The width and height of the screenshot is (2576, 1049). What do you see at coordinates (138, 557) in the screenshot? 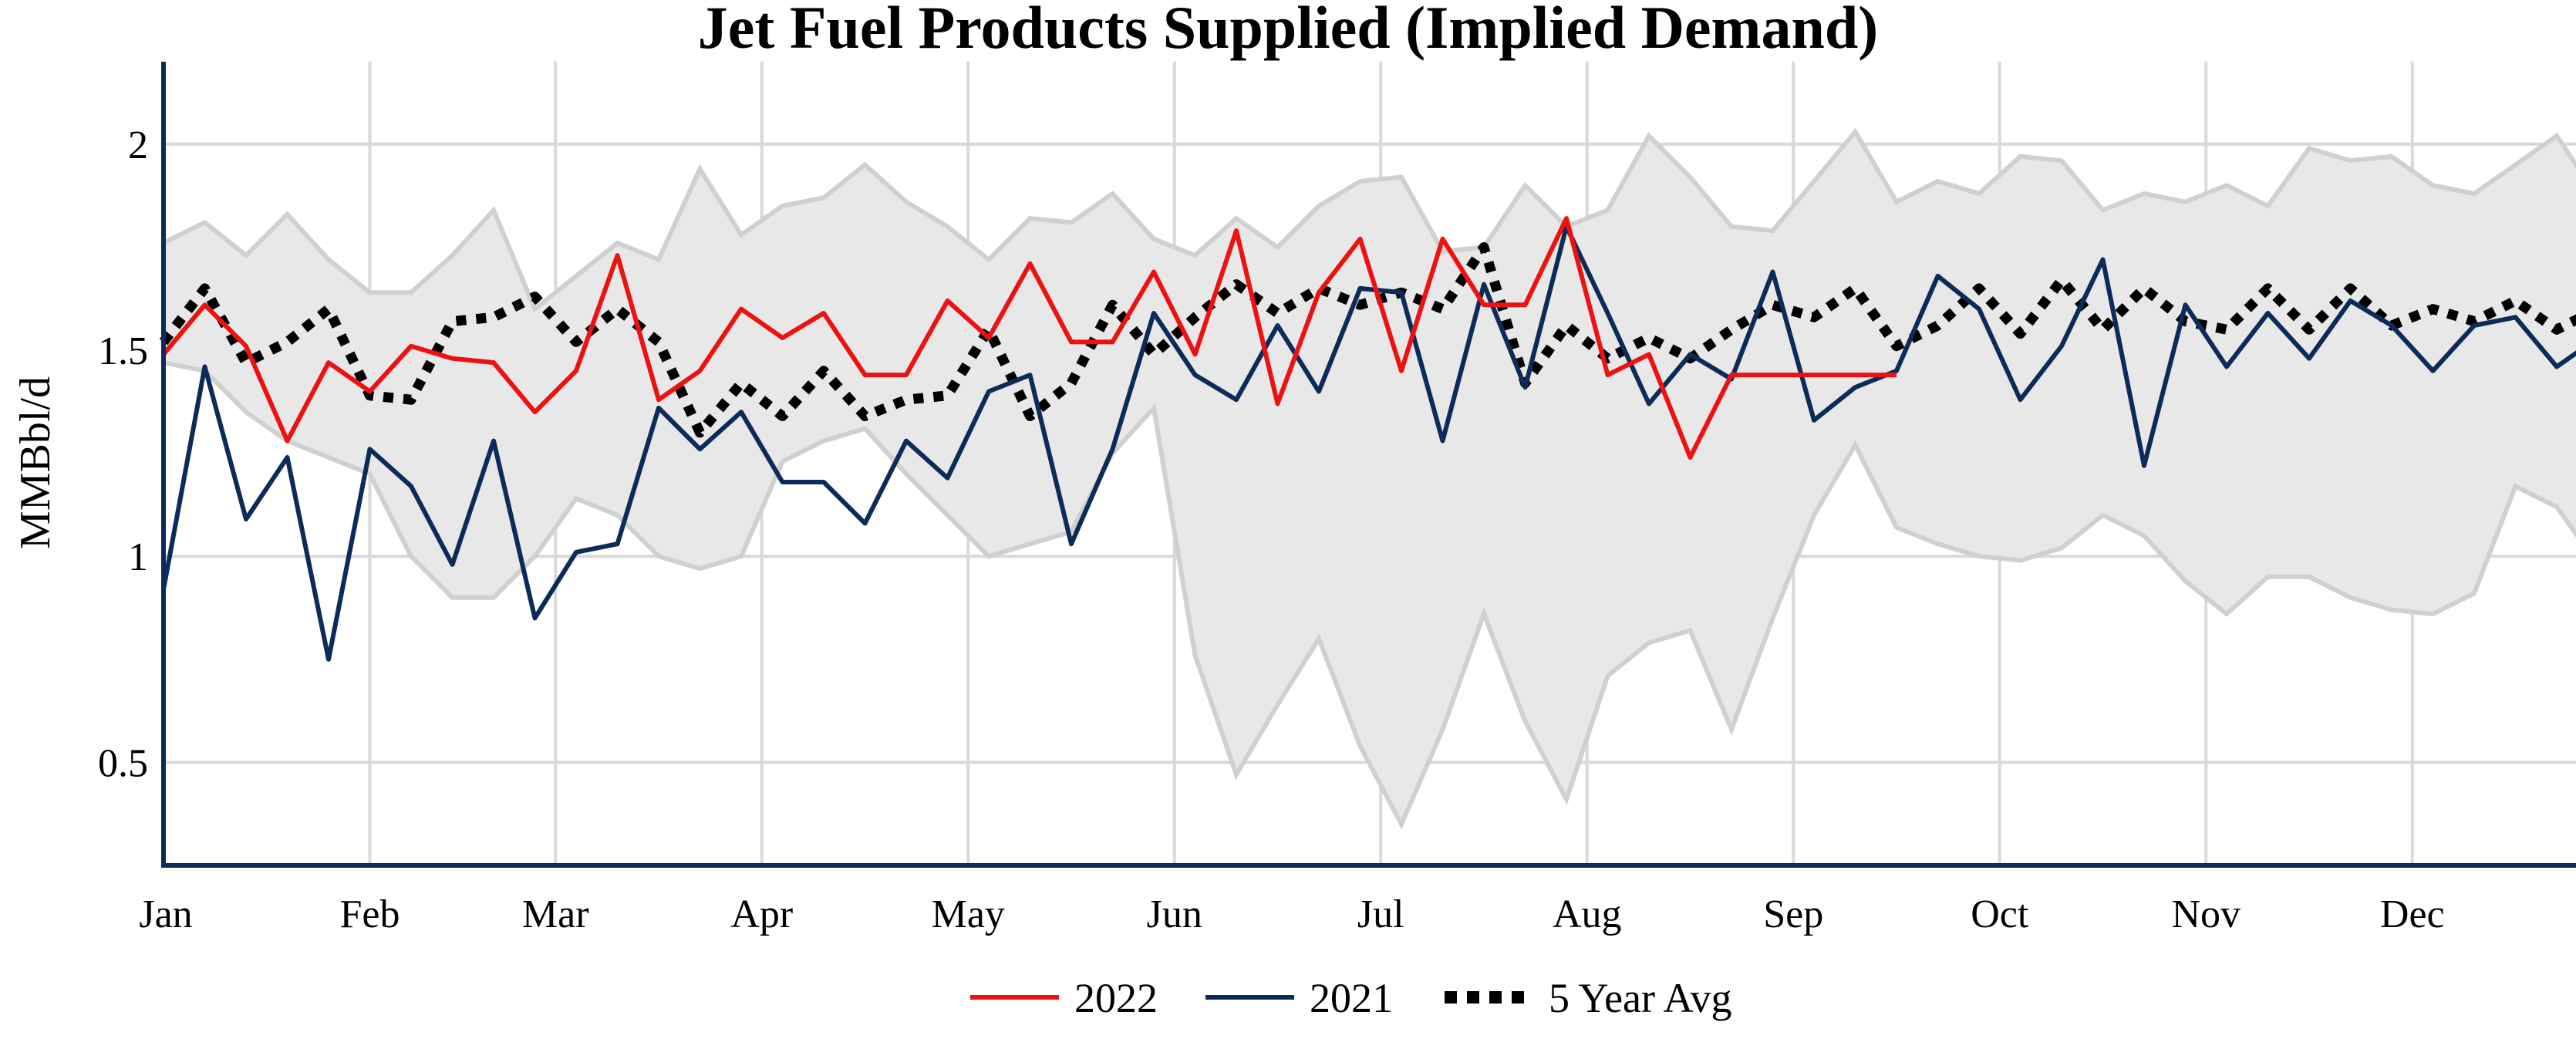
I see `y-tick-label: 1` at bounding box center [138, 557].